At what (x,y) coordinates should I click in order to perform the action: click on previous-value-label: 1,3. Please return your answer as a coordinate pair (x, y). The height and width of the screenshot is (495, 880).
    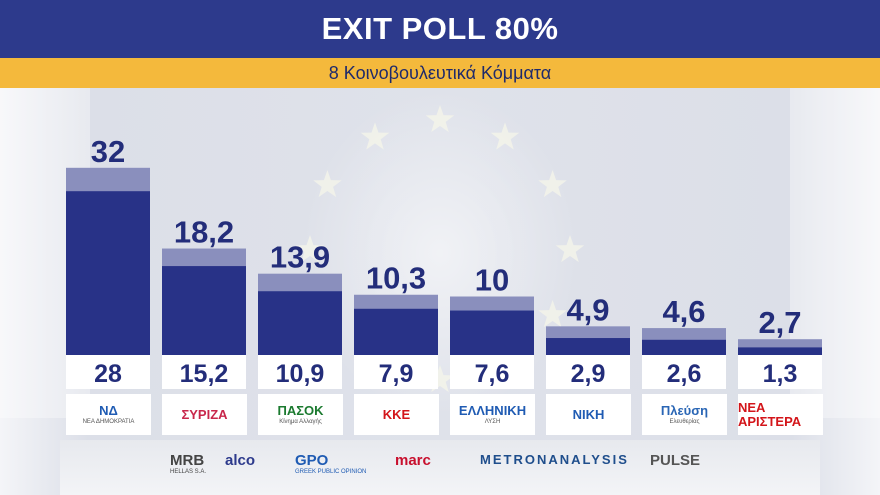
    Looking at the image, I should click on (780, 374).